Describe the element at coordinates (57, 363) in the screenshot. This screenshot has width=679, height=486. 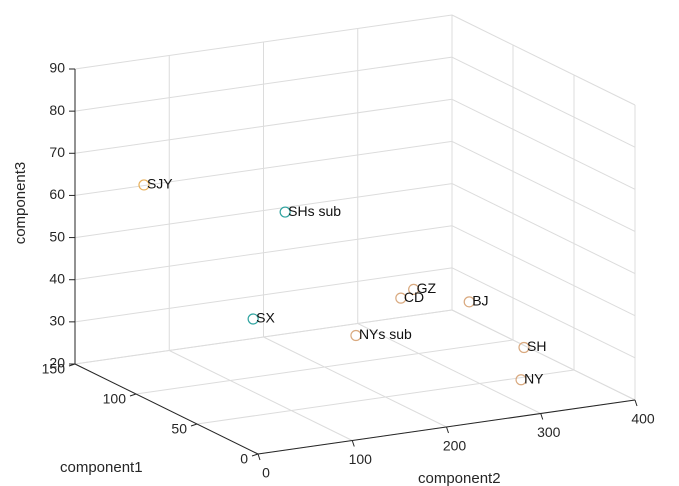
I see `z-tick-label: 20` at that location.